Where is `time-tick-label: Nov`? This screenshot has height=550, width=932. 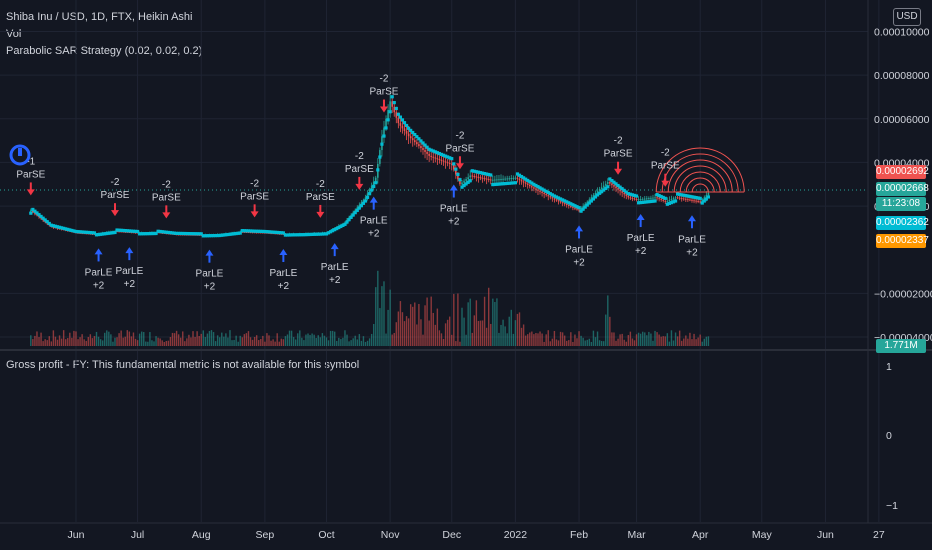 time-tick-label: Nov is located at coordinates (390, 535).